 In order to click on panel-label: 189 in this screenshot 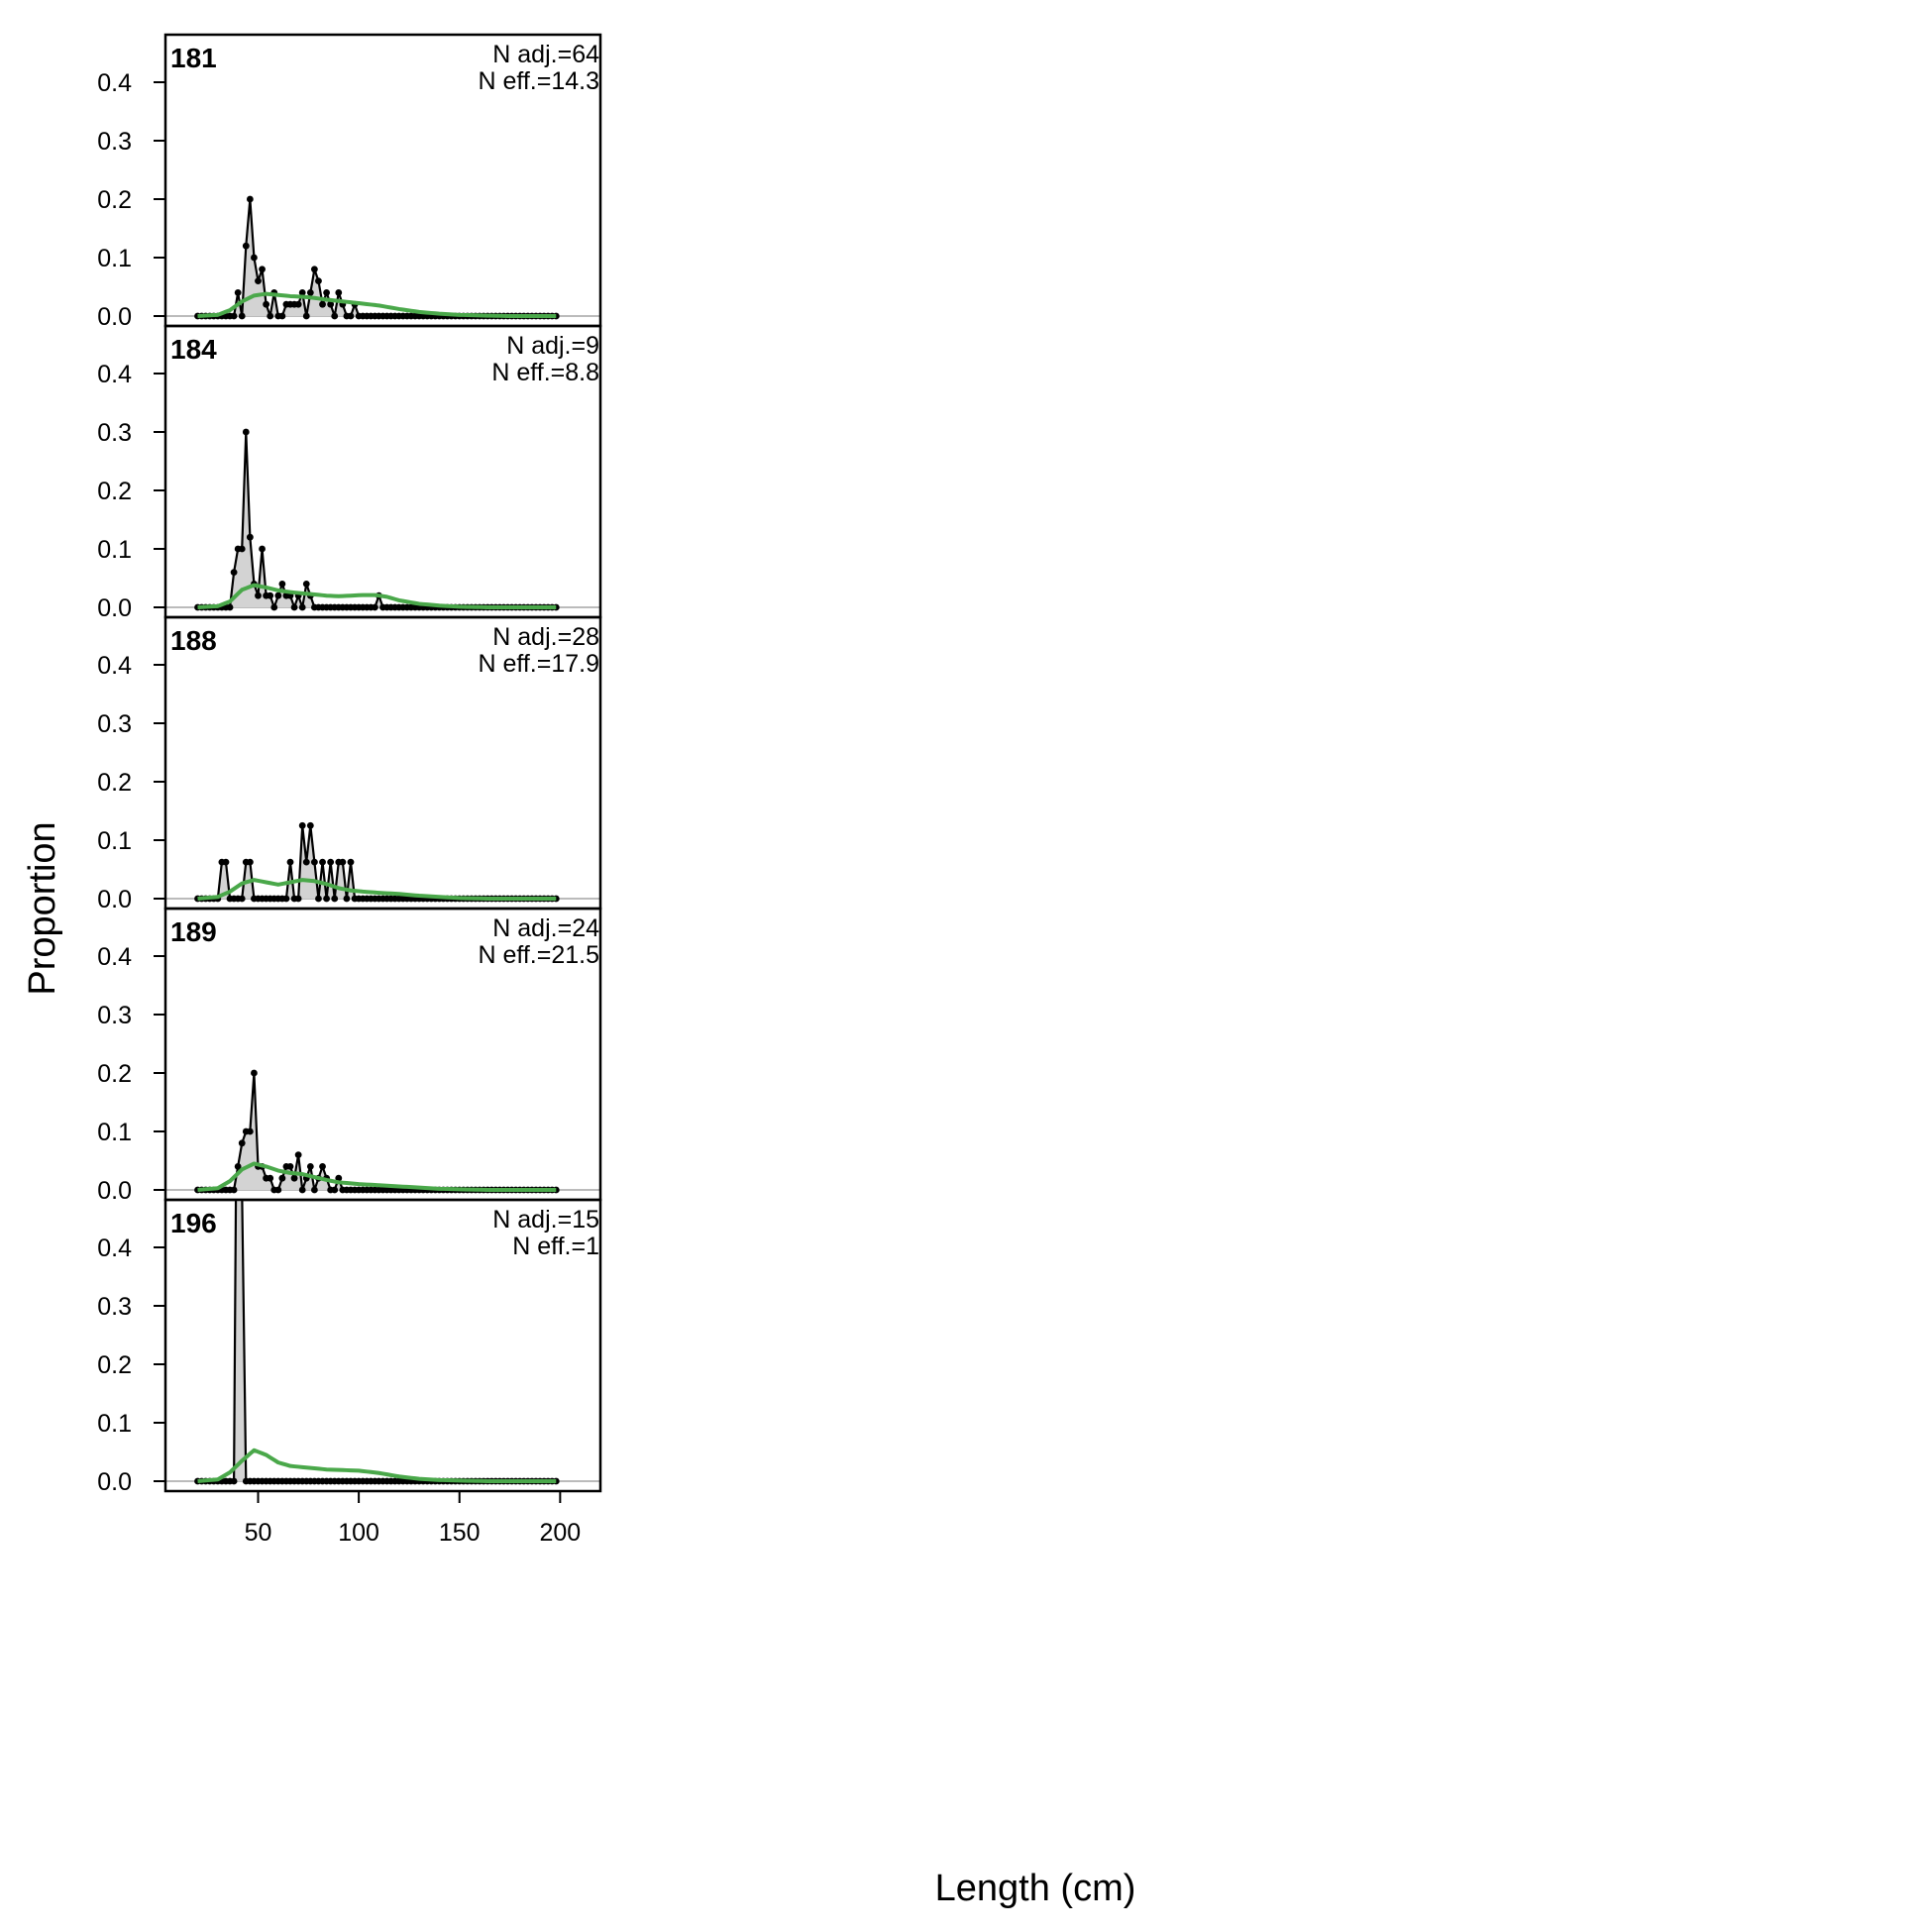, I will do `click(194, 931)`.